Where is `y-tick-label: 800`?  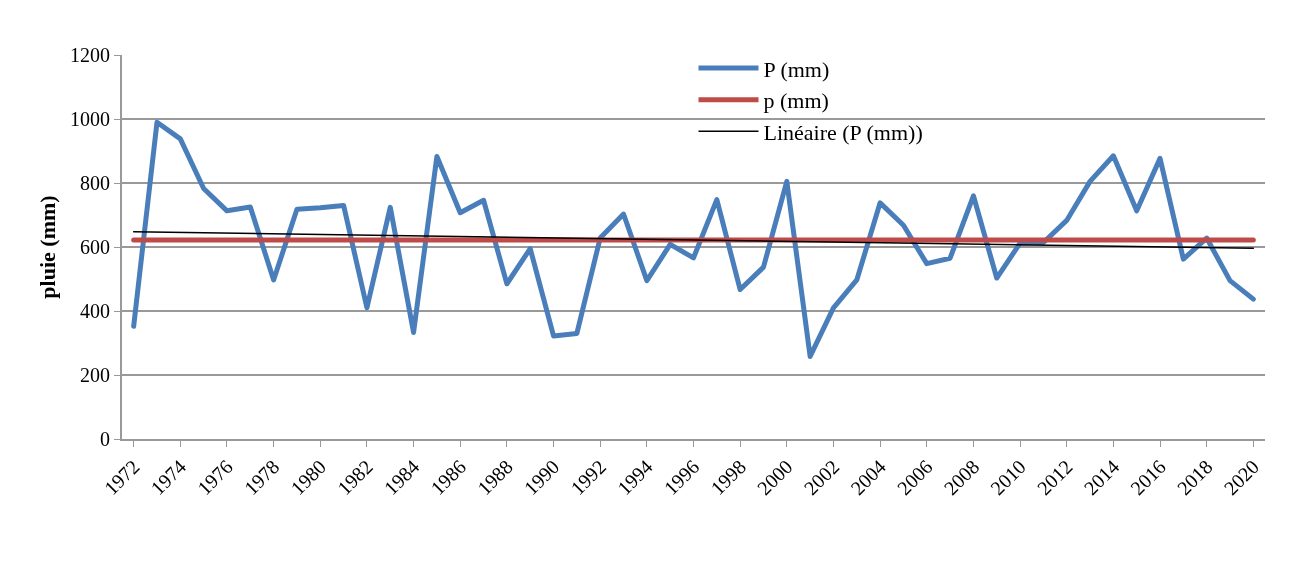
y-tick-label: 800 is located at coordinates (95, 183).